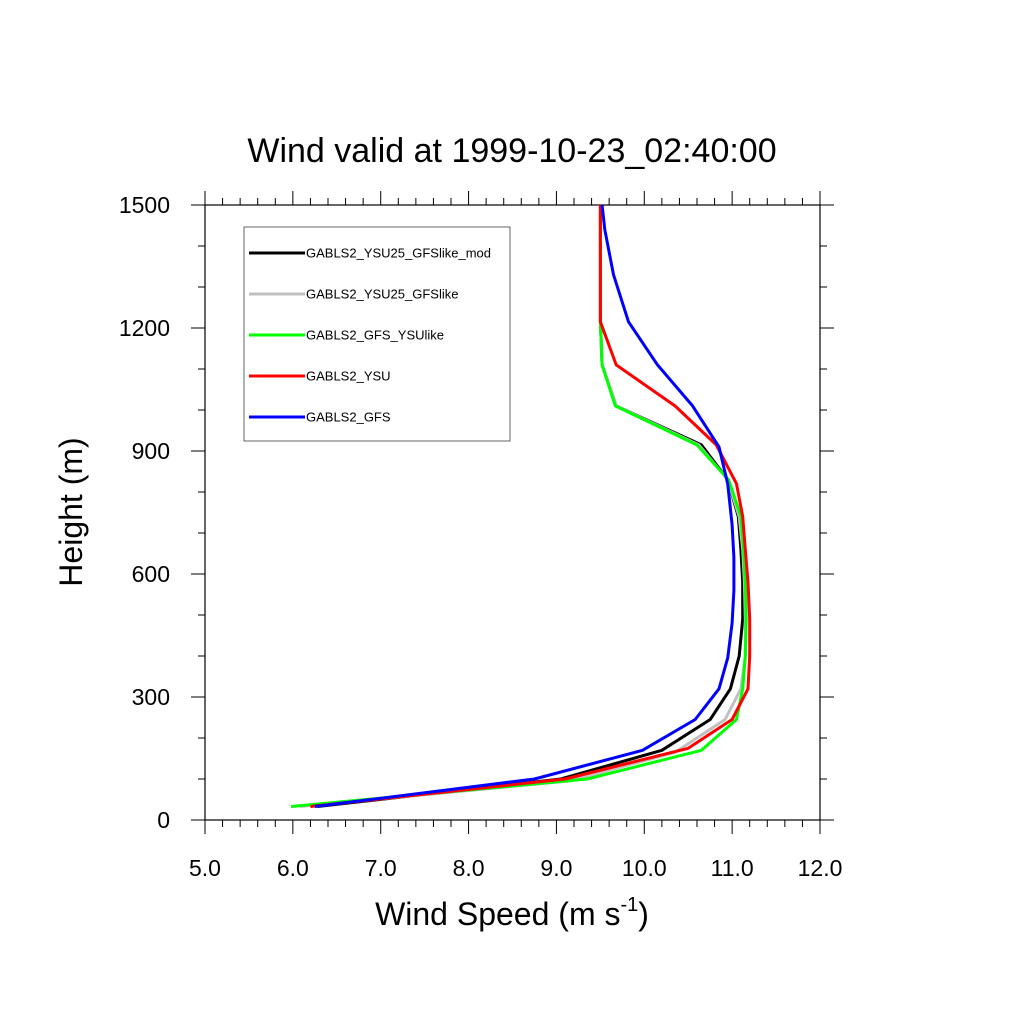 This screenshot has height=1024, width=1024. What do you see at coordinates (644, 868) in the screenshot?
I see `x-tick-label: 10.0` at bounding box center [644, 868].